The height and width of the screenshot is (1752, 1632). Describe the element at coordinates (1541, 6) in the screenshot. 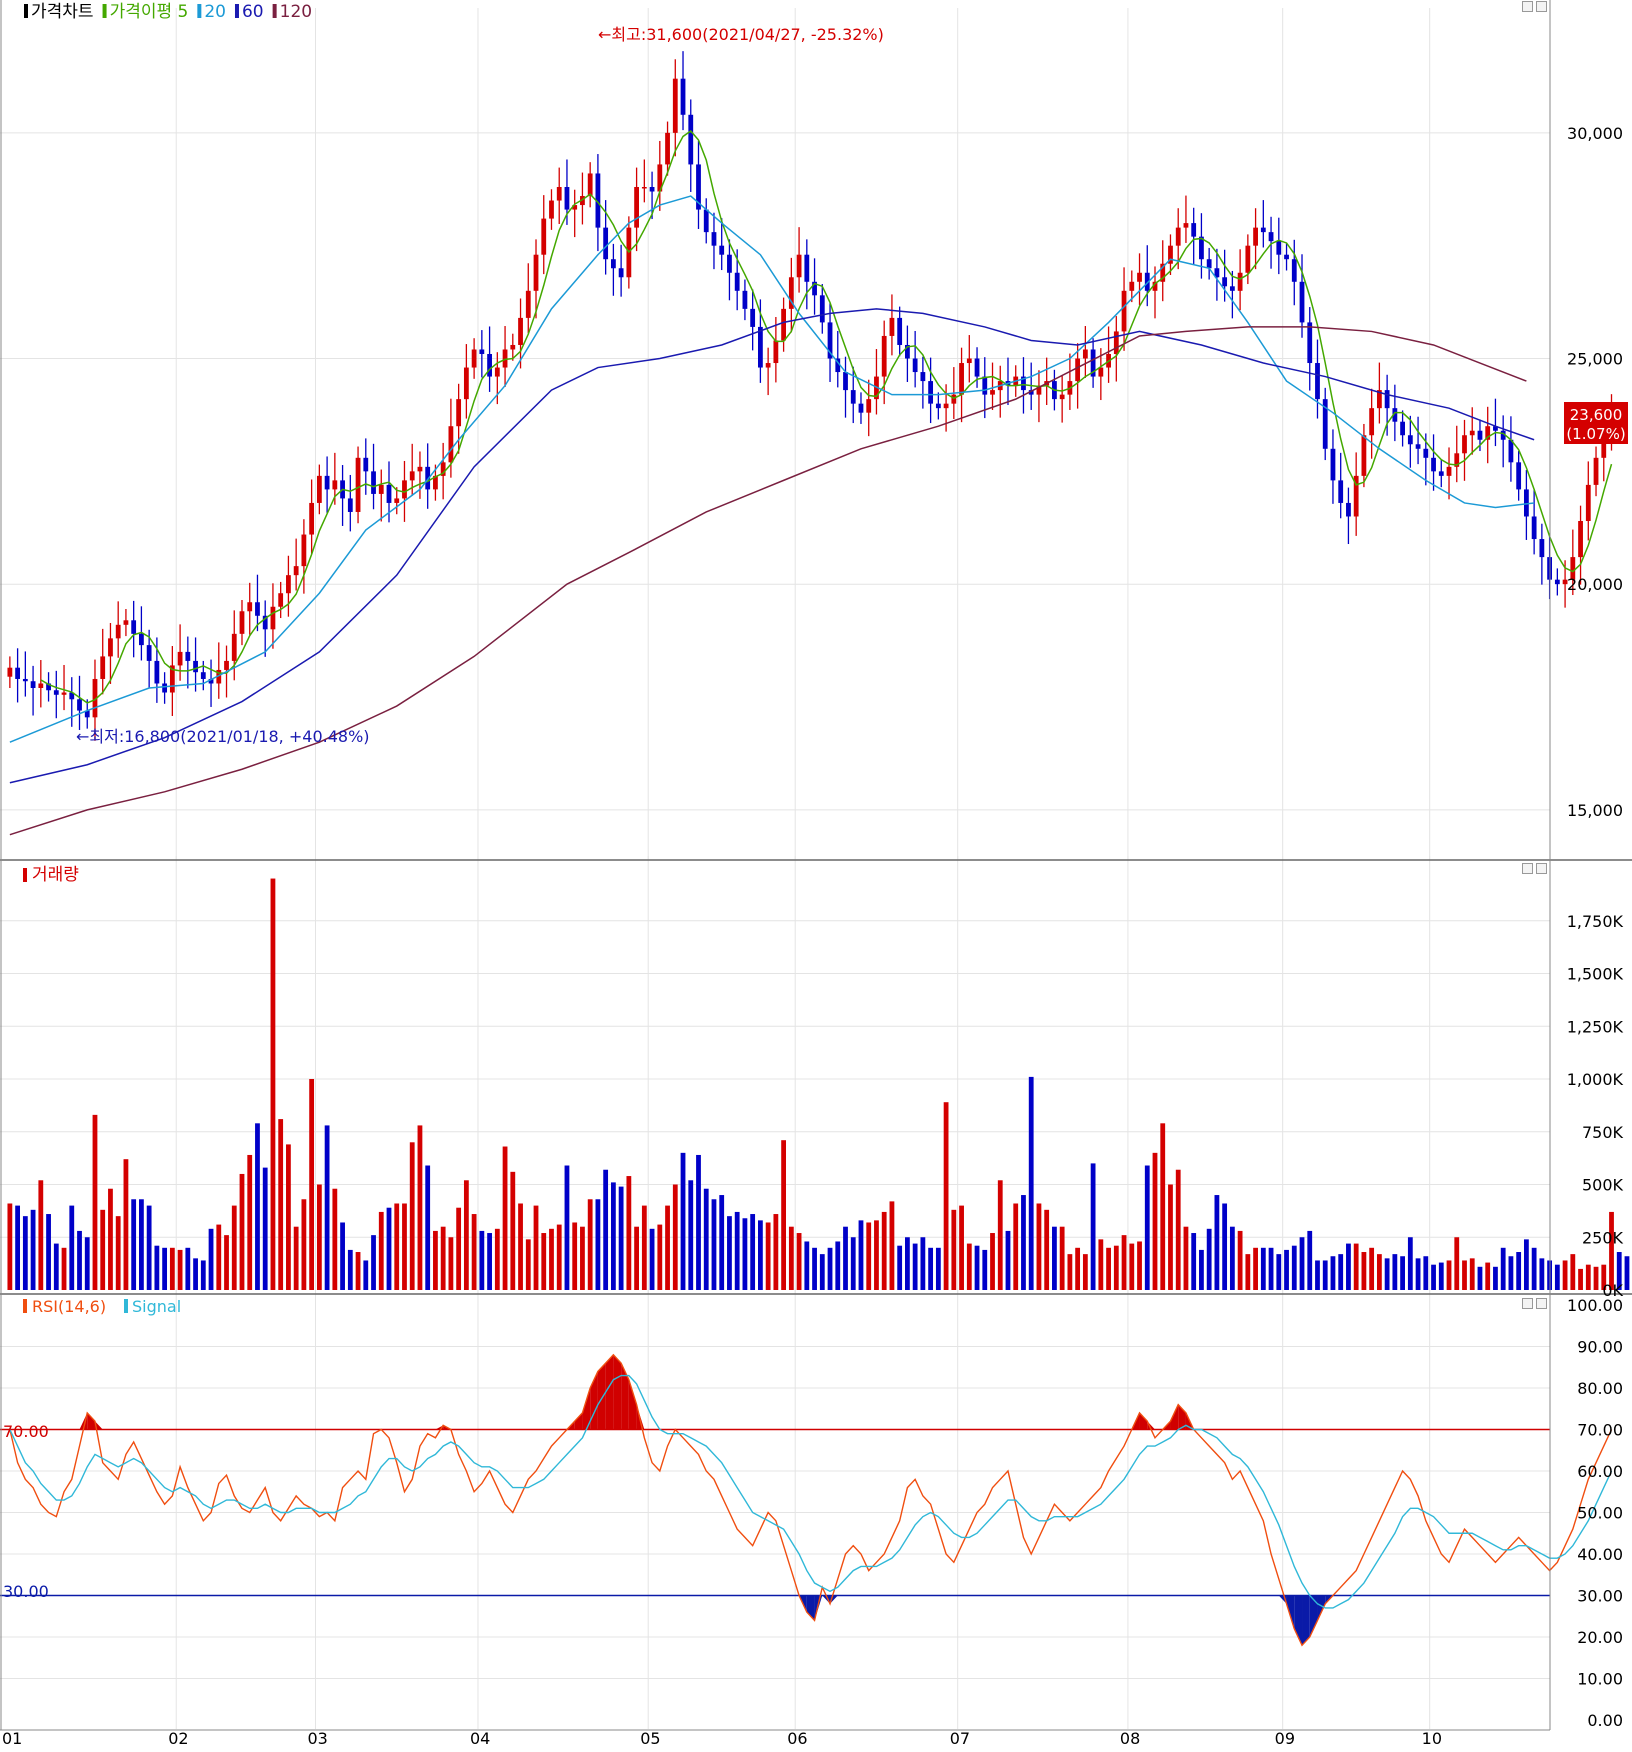

I see `price-panel-close-button` at that location.